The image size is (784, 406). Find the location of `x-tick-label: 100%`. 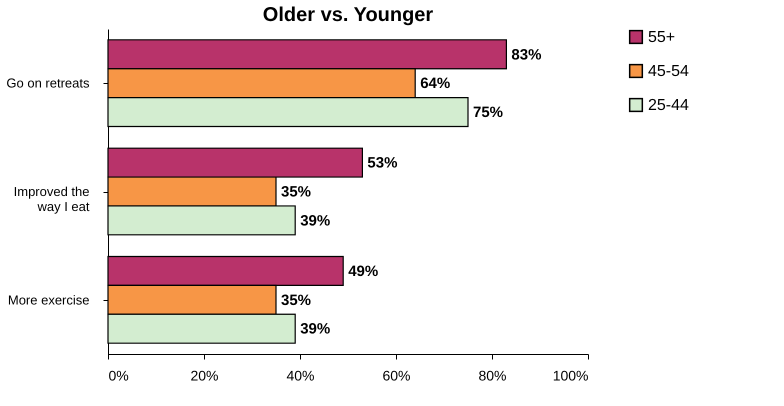

x-tick-label: 100% is located at coordinates (570, 376).